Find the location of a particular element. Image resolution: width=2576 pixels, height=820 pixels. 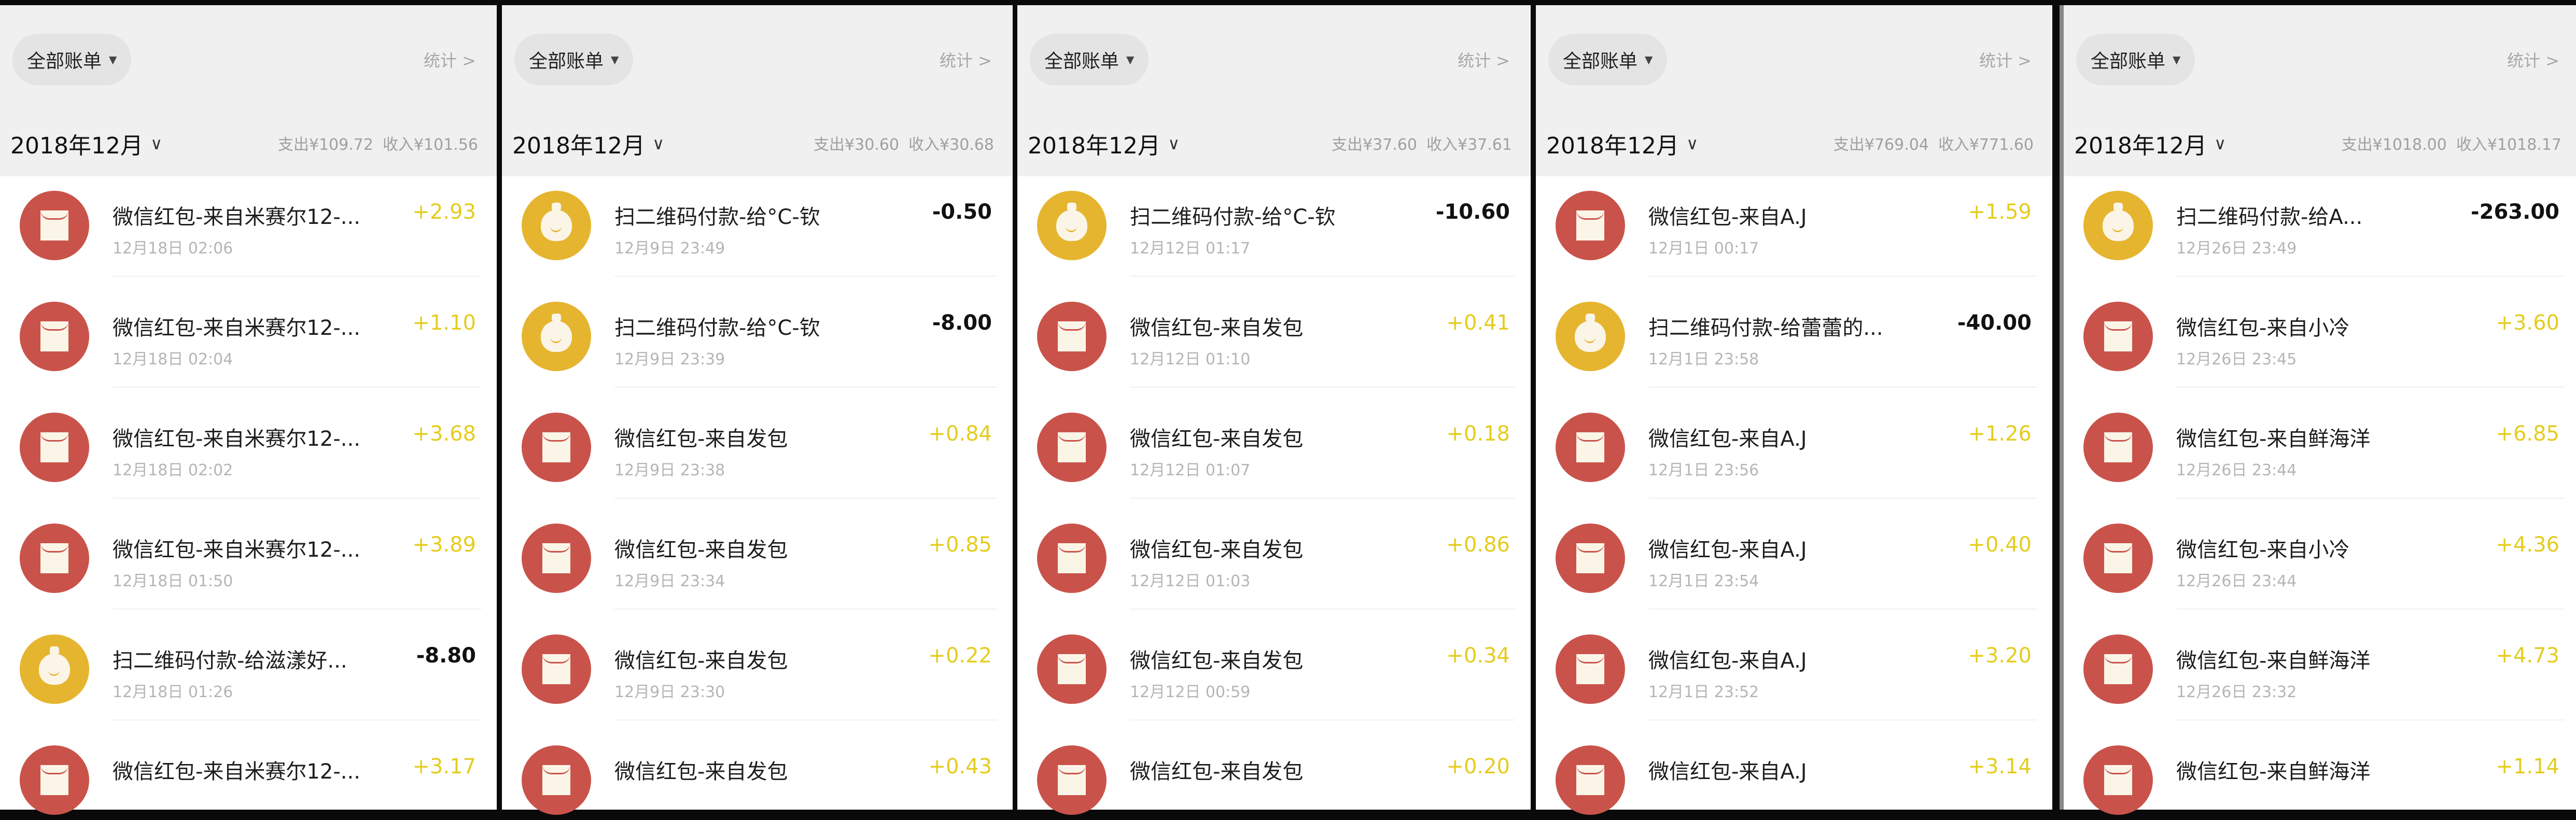

month-summary: 支出¥109.72 收入¥101.56 is located at coordinates (373, 143).